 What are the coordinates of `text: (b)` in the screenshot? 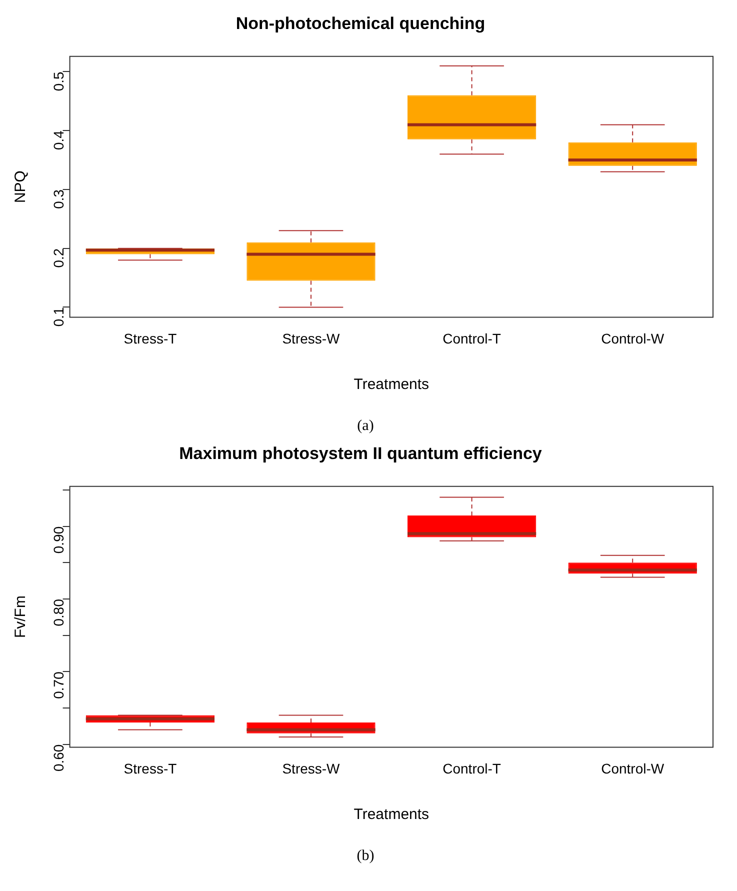 It's located at (365, 856).